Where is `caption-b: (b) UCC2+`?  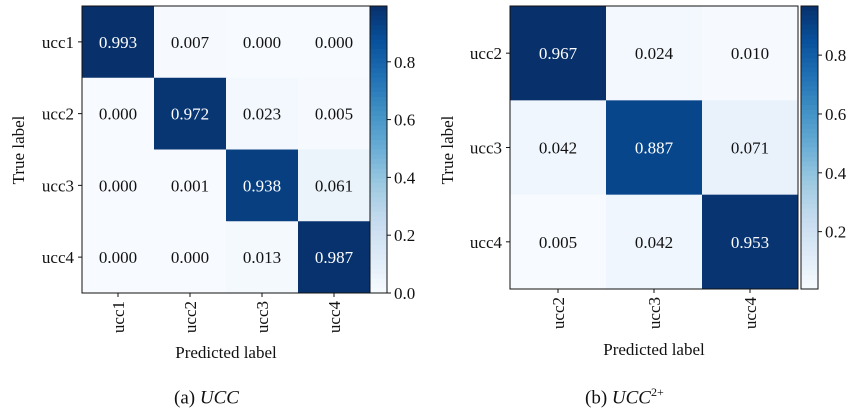
caption-b: (b) UCC2+ is located at coordinates (624, 397).